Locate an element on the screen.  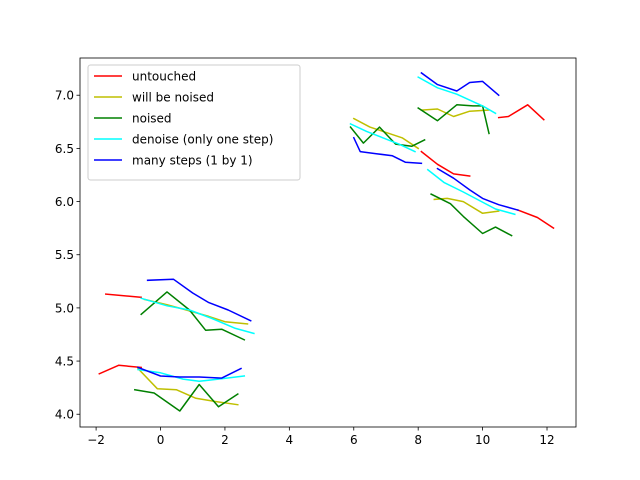
x-tick-label: 10 is located at coordinates (482, 440).